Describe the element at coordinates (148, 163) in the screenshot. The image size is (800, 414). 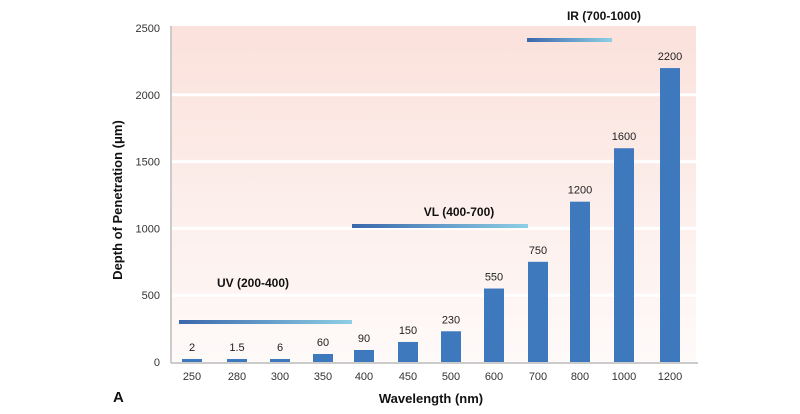
I see `y-tick-label: 1500` at that location.